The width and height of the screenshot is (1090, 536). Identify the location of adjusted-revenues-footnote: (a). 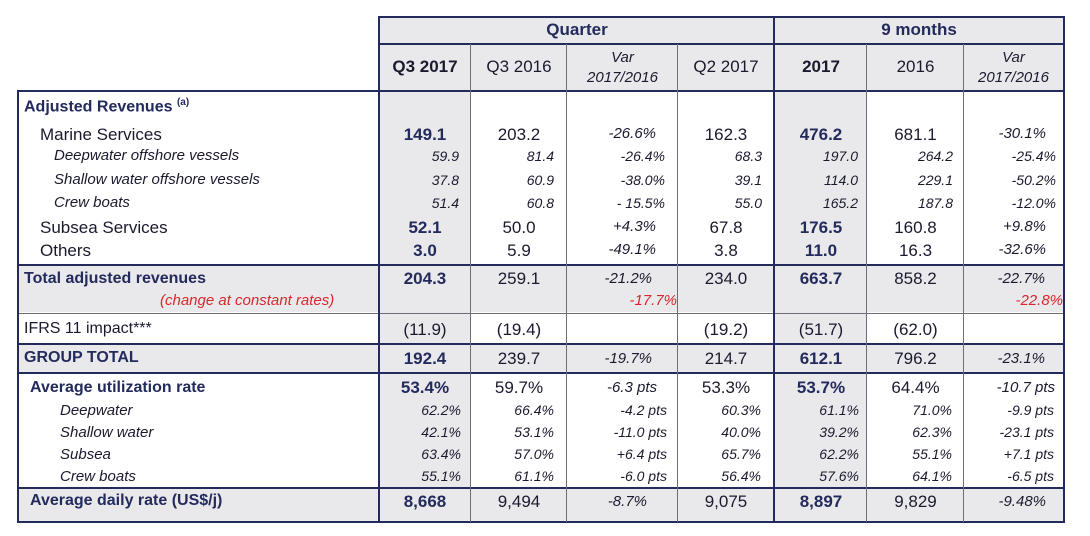
(183, 102).